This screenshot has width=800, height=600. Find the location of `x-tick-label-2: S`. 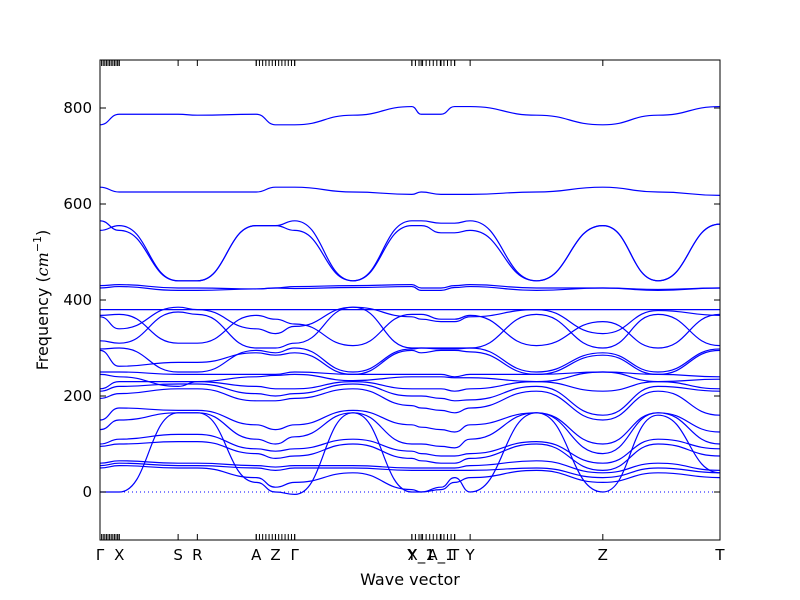

x-tick-label-2: S is located at coordinates (178, 555).